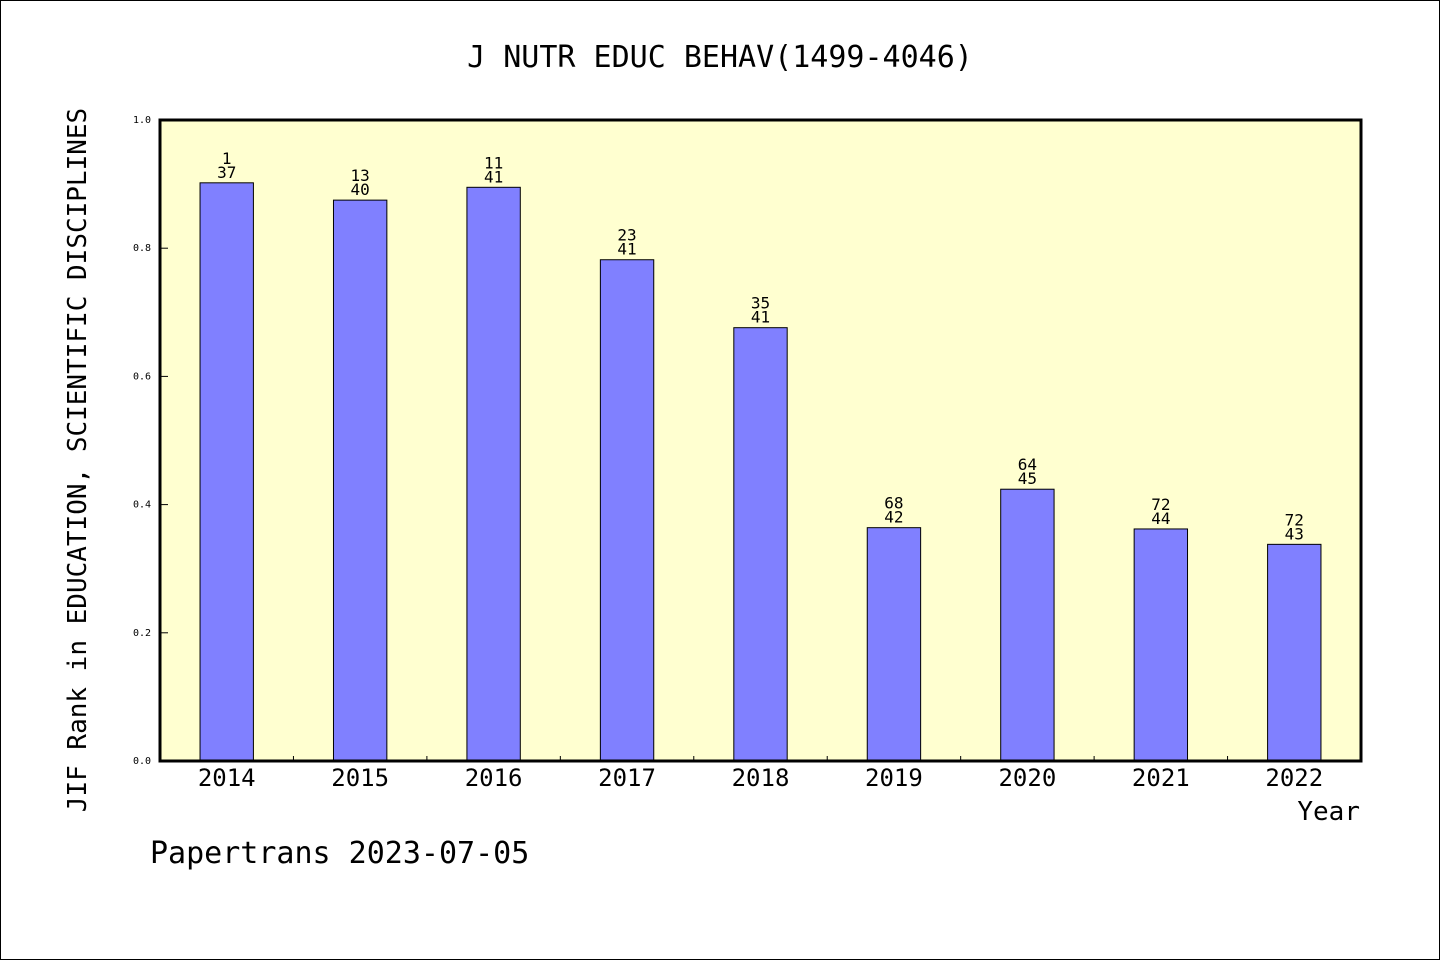  What do you see at coordinates (894, 778) in the screenshot?
I see `x-tick-label-2019: 2019` at bounding box center [894, 778].